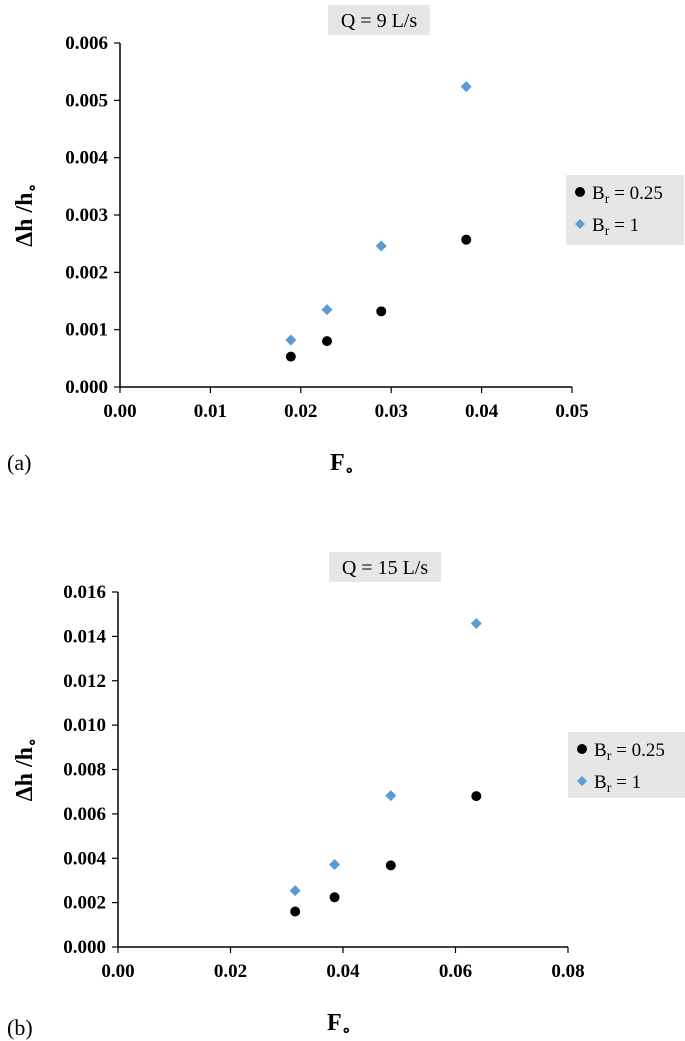 The height and width of the screenshot is (1041, 685). I want to click on chart-a-panel-label: (a), so click(19, 462).